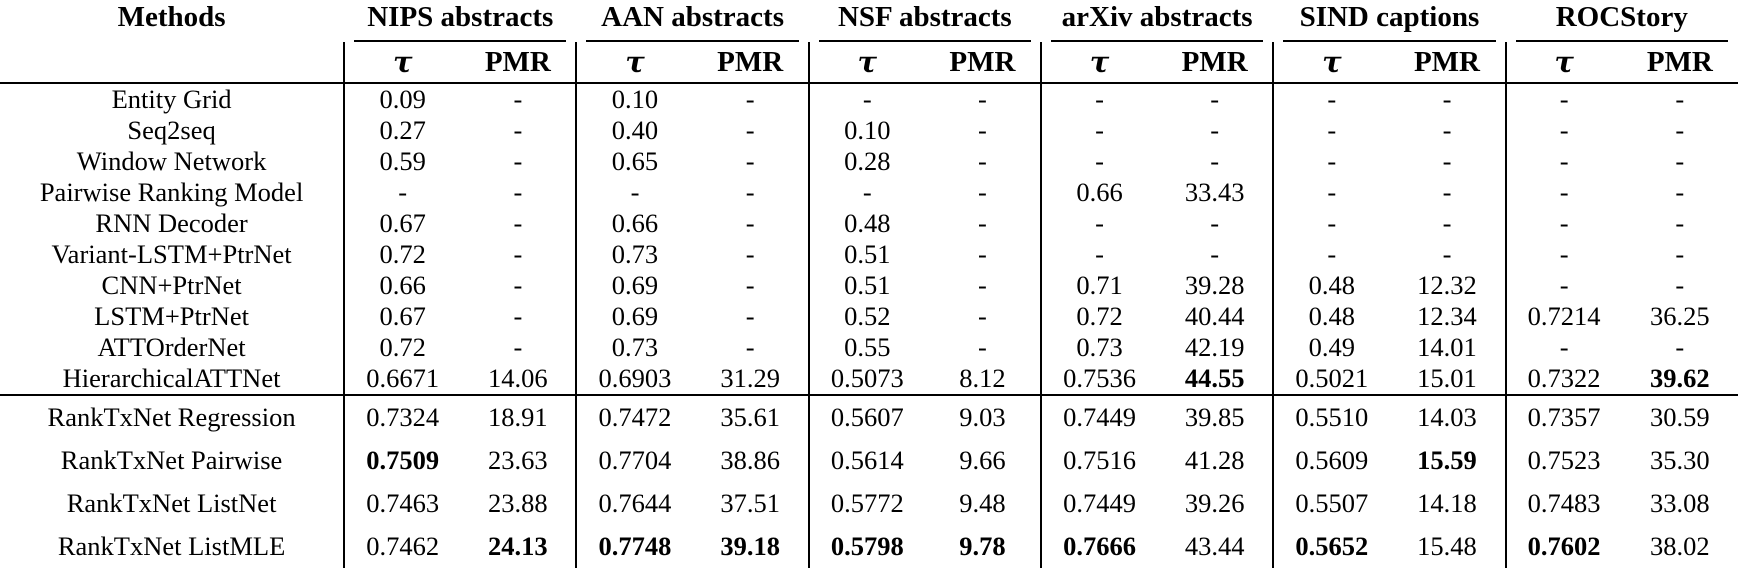 This screenshot has height=568, width=1738. What do you see at coordinates (866, 223) in the screenshot?
I see `metric-value: 0.48` at bounding box center [866, 223].